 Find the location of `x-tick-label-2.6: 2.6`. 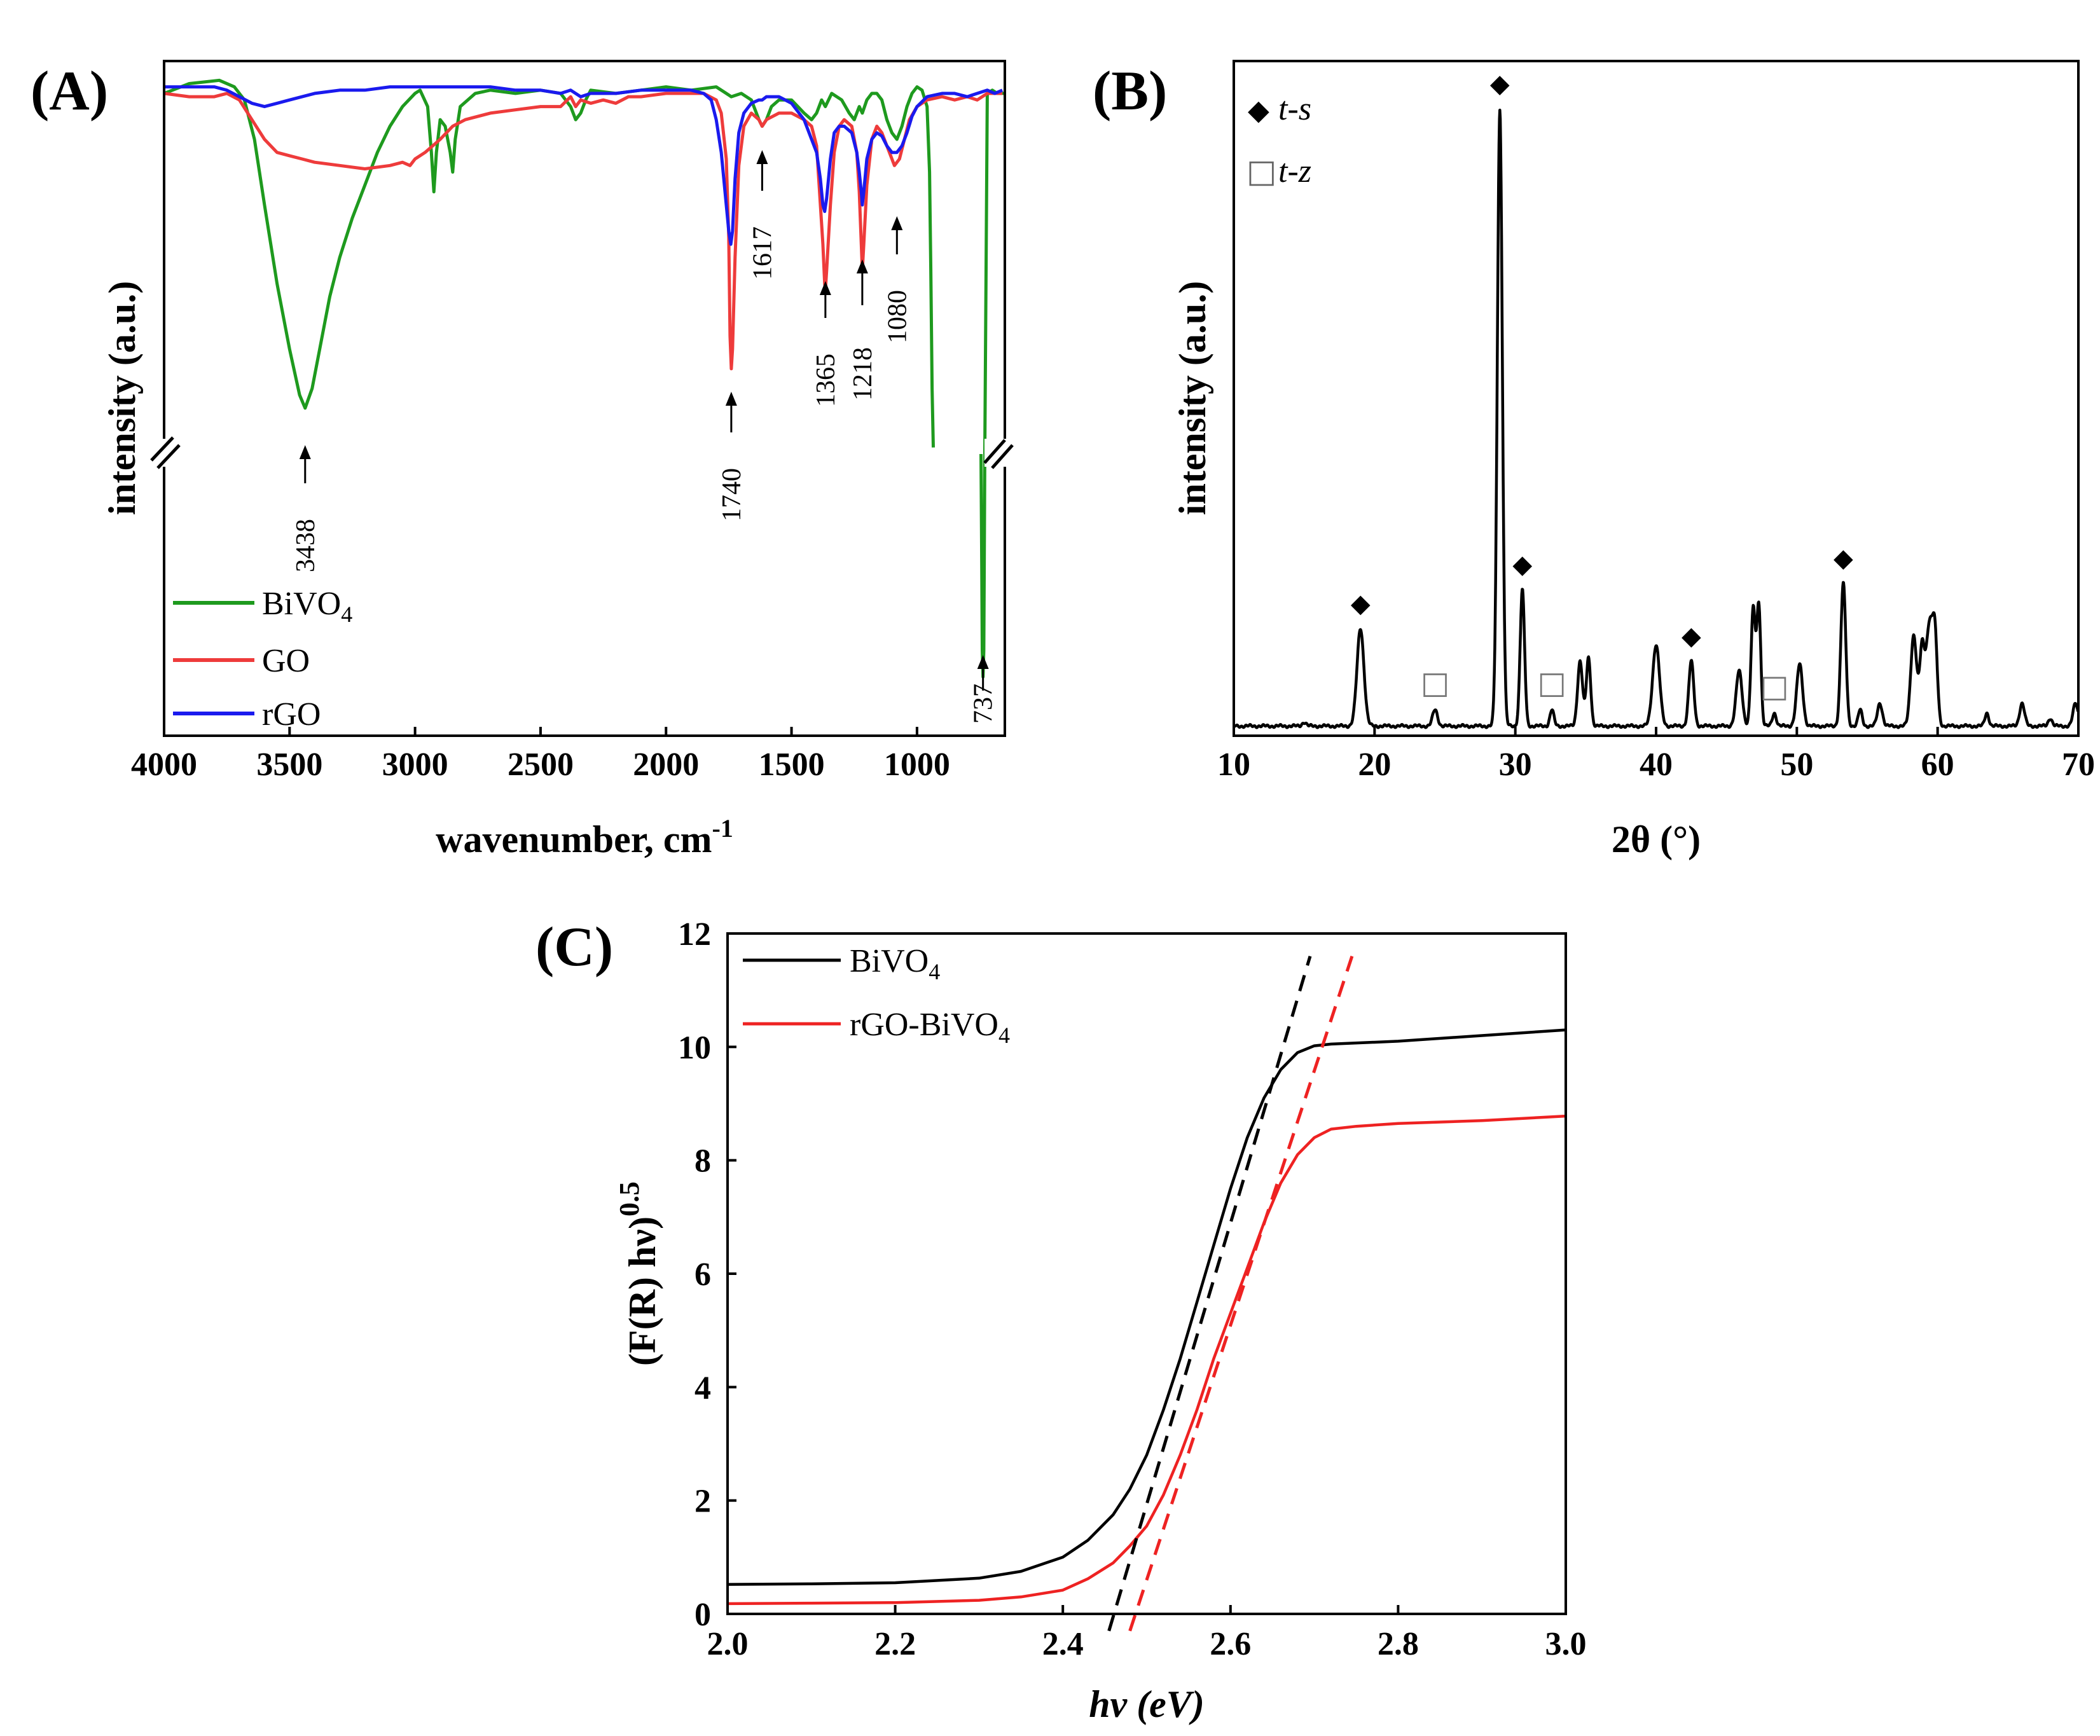

x-tick-label-2.6: 2.6 is located at coordinates (1230, 1644).